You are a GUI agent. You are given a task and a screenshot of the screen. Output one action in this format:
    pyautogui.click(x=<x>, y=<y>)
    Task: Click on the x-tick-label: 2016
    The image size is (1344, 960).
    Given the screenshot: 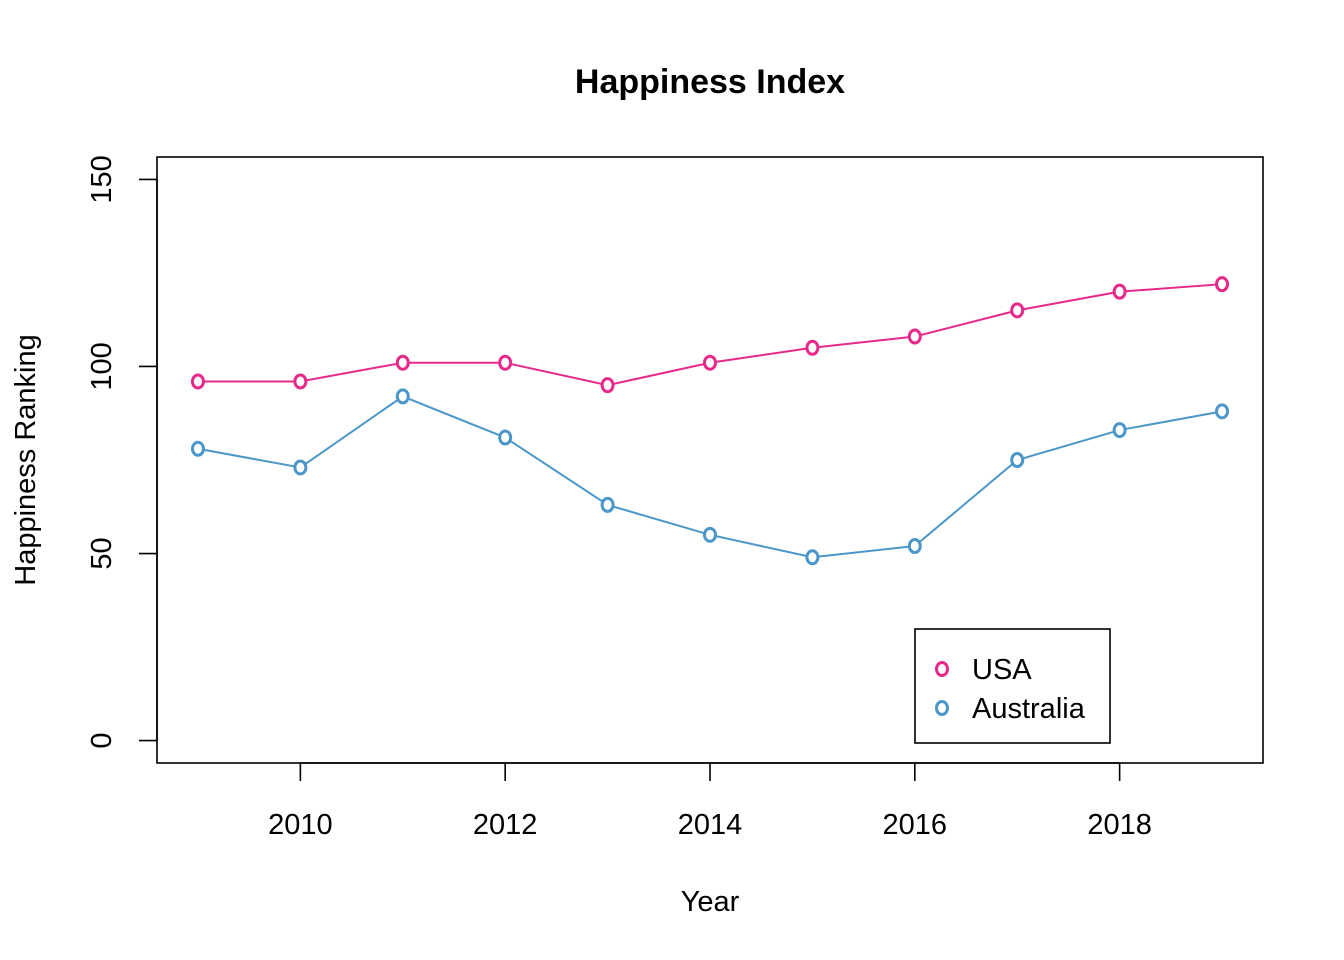 What is the action you would take?
    pyautogui.click(x=915, y=825)
    